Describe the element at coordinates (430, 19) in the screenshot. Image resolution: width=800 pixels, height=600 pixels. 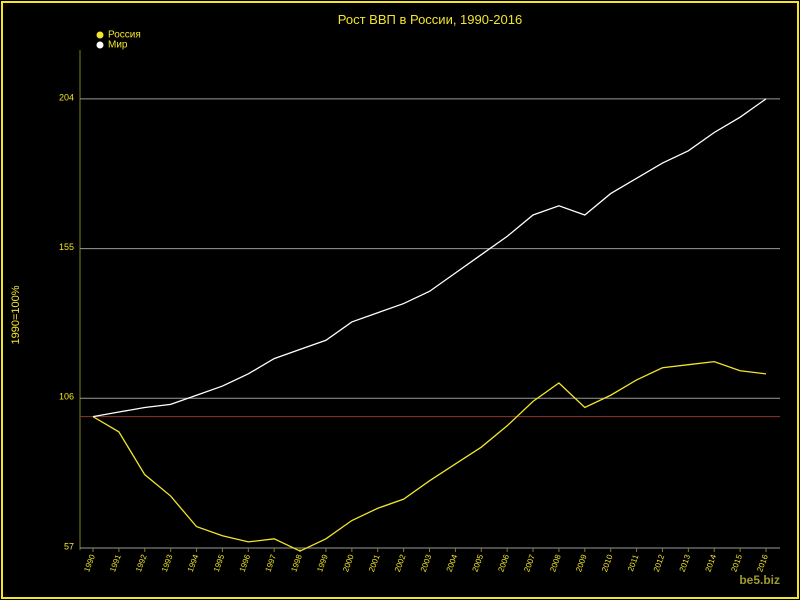
I see `chart-title: Рост ВВП в России, 1990-2016` at that location.